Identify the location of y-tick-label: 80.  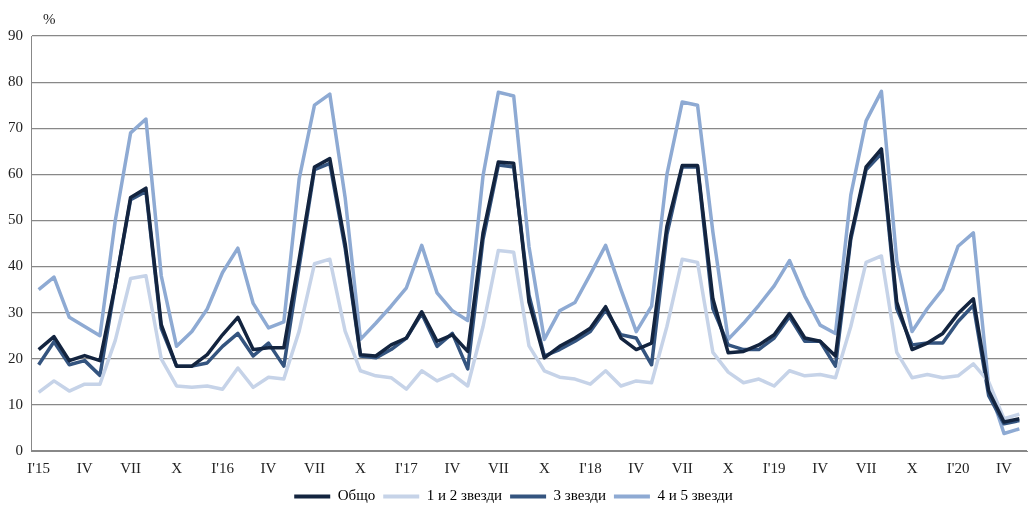
(15, 81).